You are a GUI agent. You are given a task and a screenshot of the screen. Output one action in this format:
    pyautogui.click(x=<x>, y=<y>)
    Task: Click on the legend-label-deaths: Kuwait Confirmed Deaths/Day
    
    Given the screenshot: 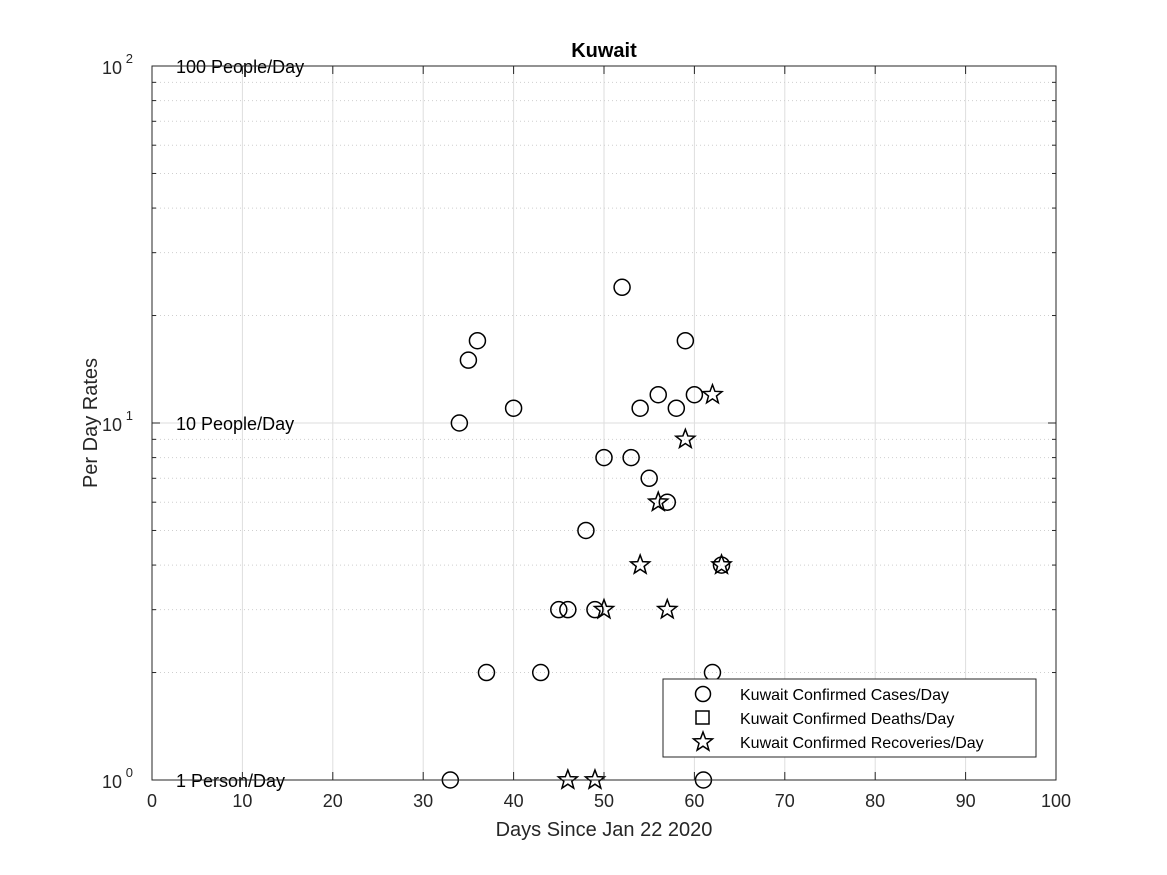 What is the action you would take?
    pyautogui.click(x=847, y=719)
    